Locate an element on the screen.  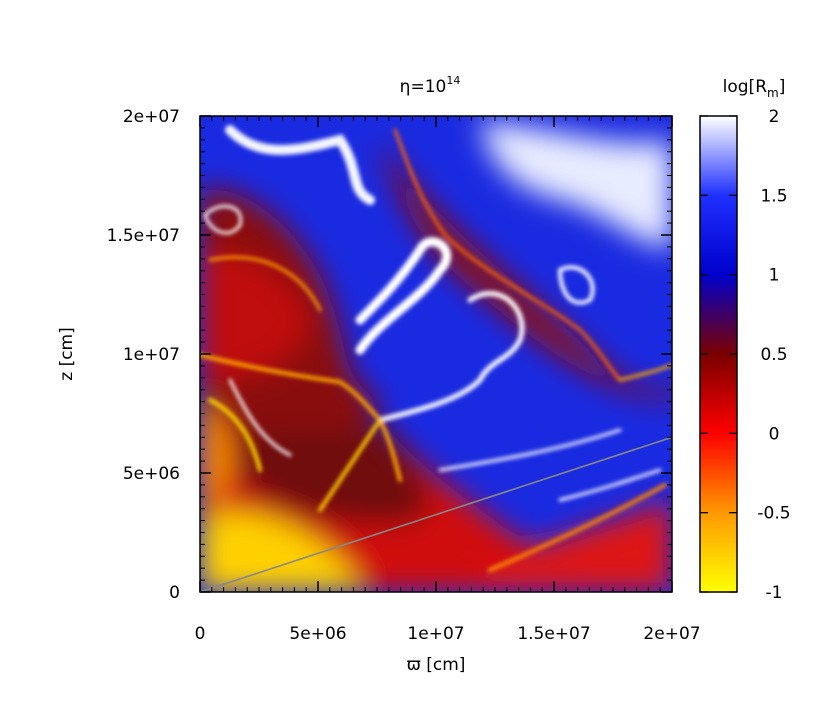
overlay-line is located at coordinates (436, 514).